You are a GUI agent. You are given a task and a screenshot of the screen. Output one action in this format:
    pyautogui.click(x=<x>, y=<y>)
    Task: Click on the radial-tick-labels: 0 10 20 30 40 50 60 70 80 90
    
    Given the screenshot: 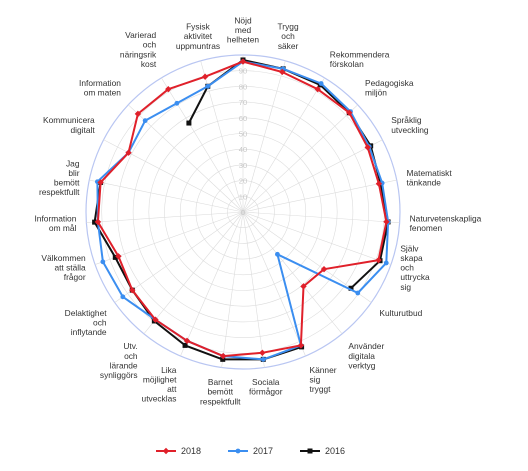 What is the action you would take?
    pyautogui.click(x=243, y=142)
    